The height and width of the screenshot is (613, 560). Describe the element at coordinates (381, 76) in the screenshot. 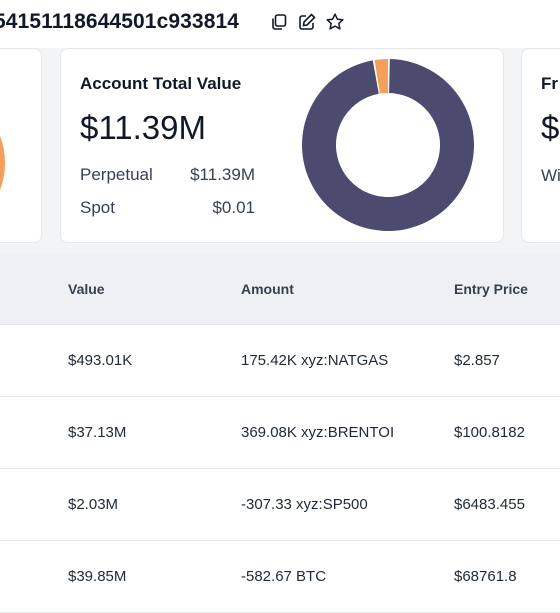

I see `donut-segment-spot` at that location.